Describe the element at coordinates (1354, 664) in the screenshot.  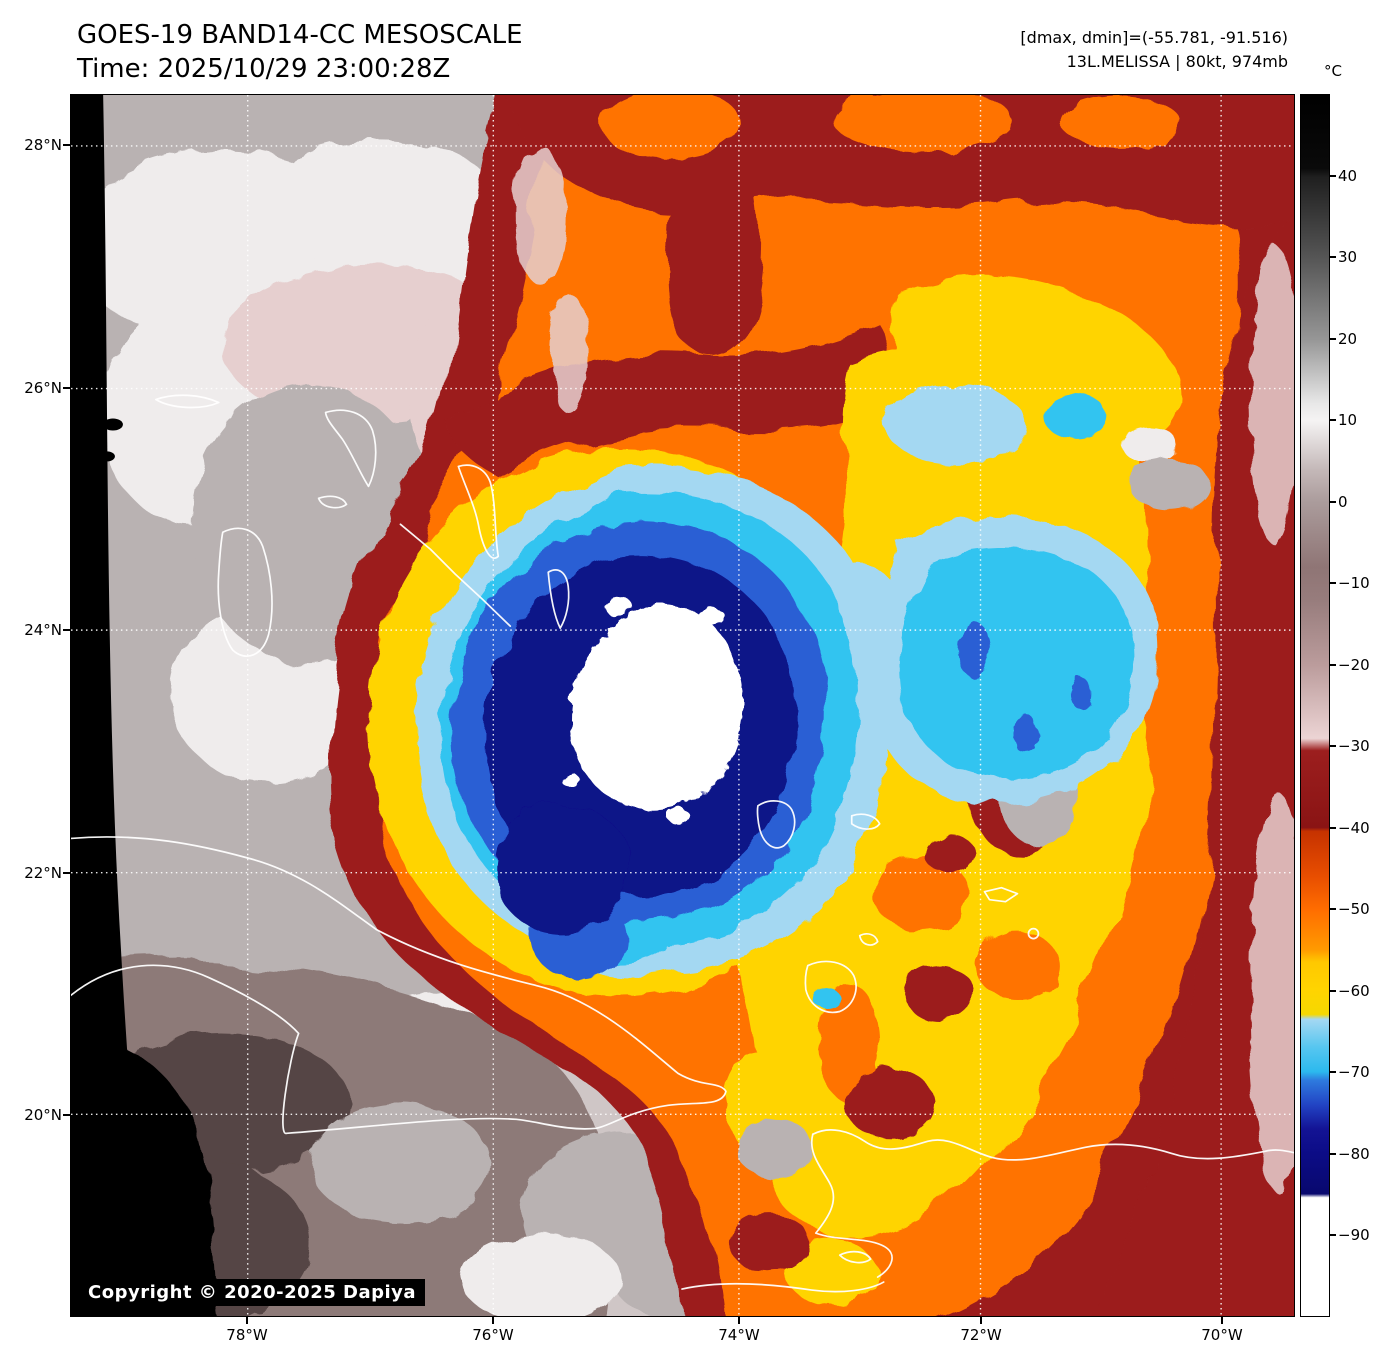
I see `colorbar-tick-label: −20` at that location.